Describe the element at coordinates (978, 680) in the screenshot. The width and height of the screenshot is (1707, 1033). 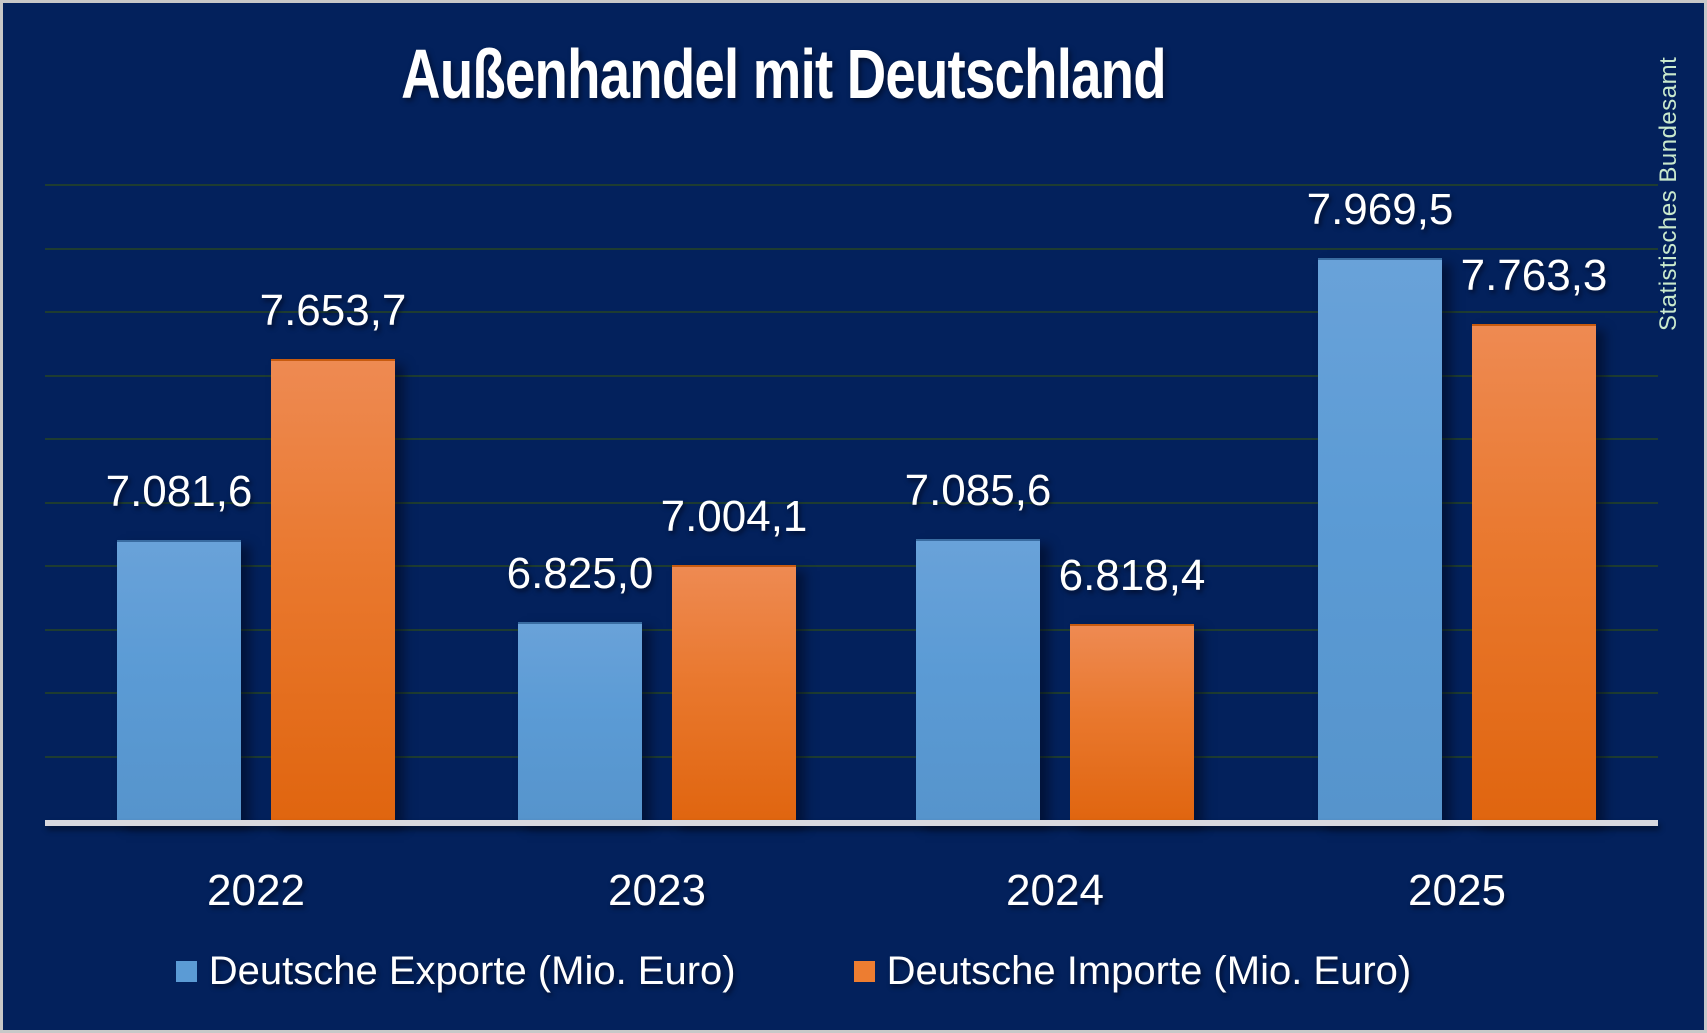
I see `bar-exporte-2024` at that location.